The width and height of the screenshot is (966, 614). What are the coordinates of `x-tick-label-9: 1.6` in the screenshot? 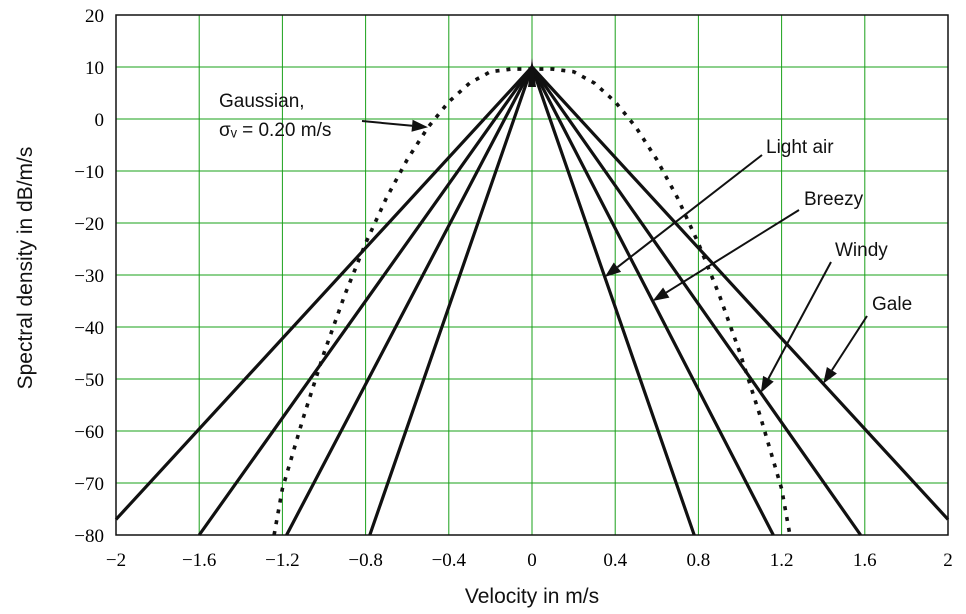 It's located at (865, 560).